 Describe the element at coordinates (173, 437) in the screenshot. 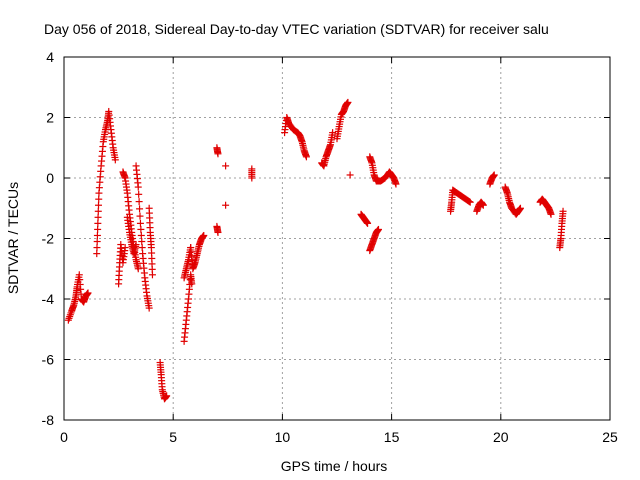

I see `x-tick-label: 5` at that location.